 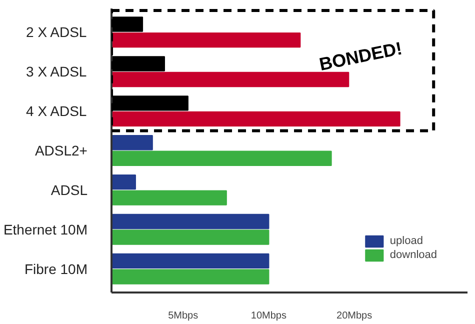 What do you see at coordinates (45, 229) in the screenshot?
I see `y-tick-label: Ethernet 10M` at bounding box center [45, 229].